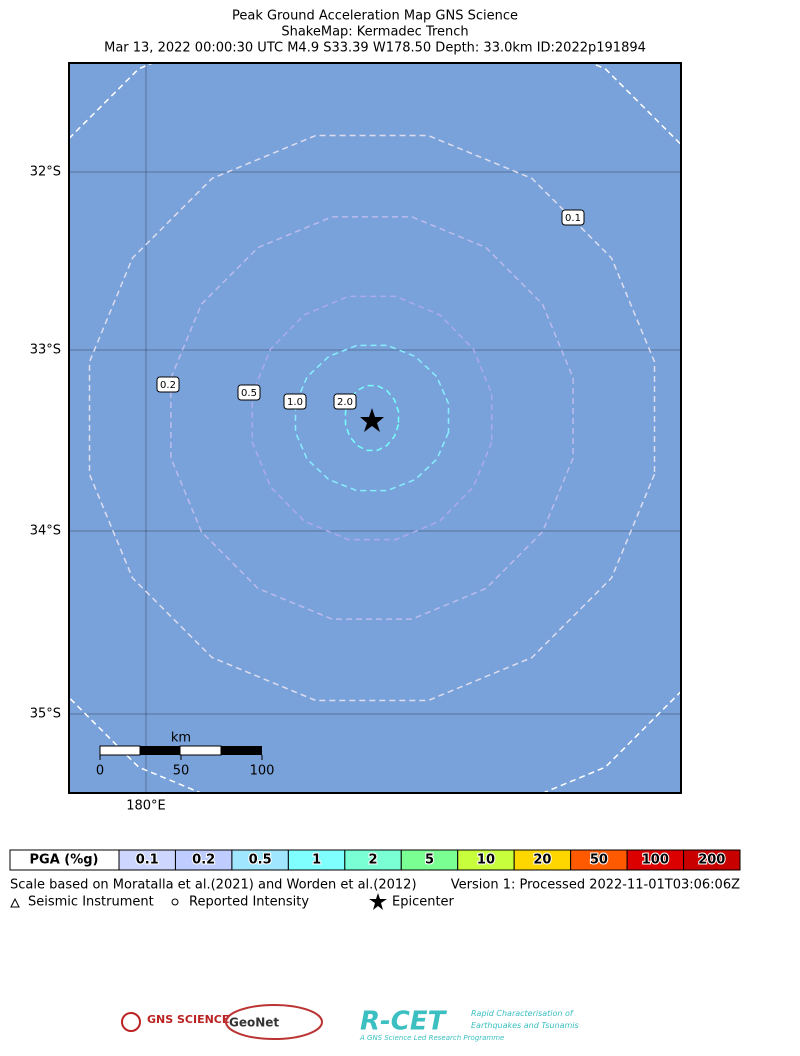  What do you see at coordinates (249, 902) in the screenshot?
I see `symbol-label: Reported Intensity` at bounding box center [249, 902].